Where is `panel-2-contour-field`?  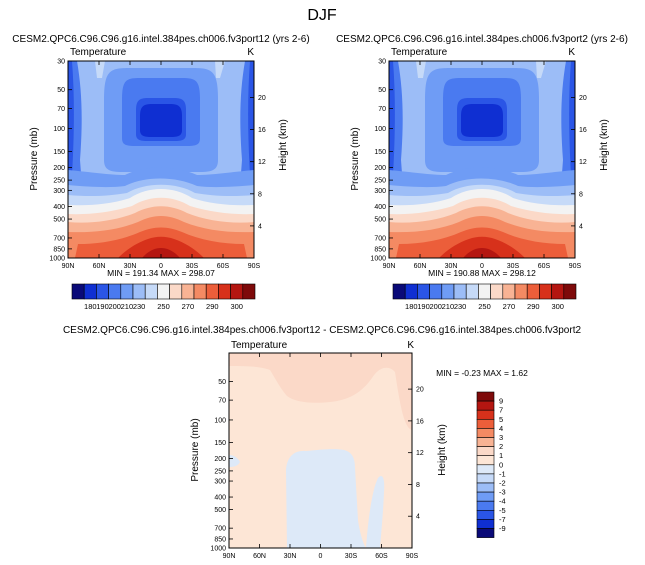
panel-2-contour-field is located at coordinates (482, 159).